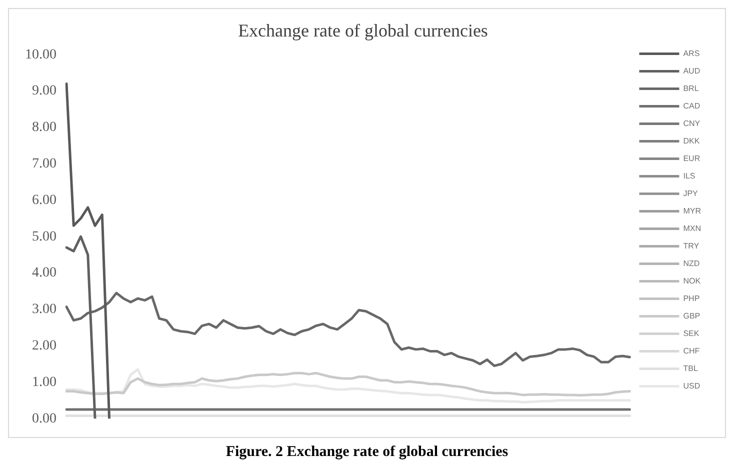  What do you see at coordinates (44, 91) in the screenshot?
I see `y-tick-label: 9.00` at bounding box center [44, 91].